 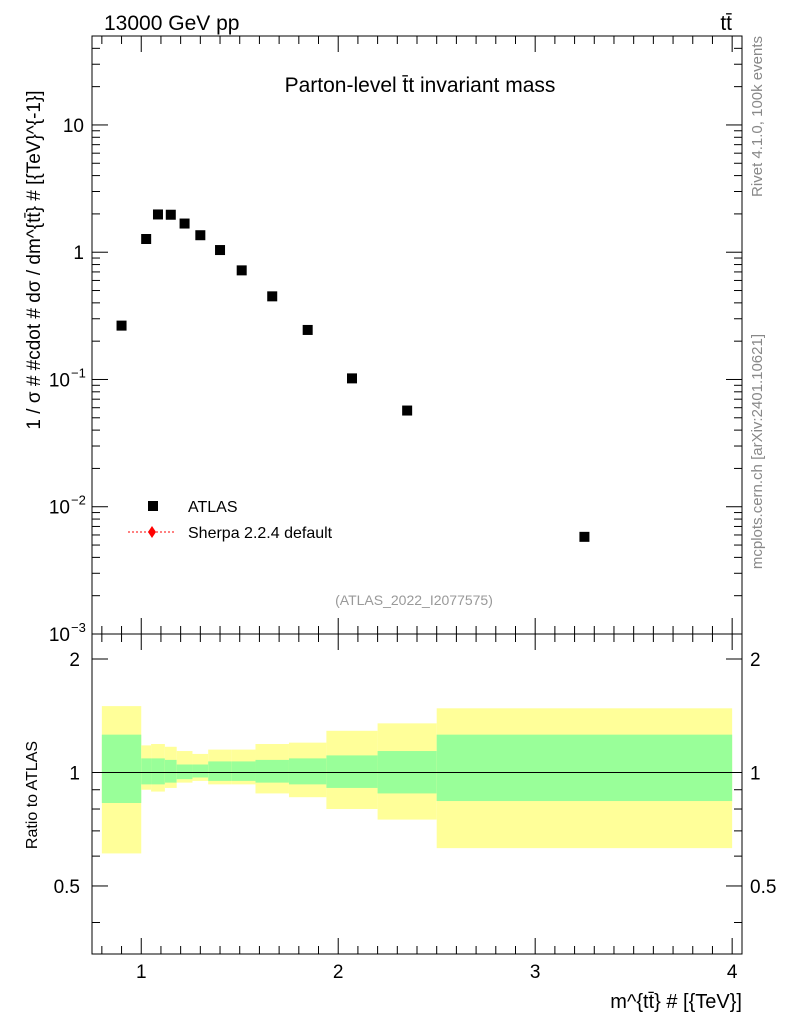 I want to click on y-tick-exponent: −2, so click(x=78, y=500).